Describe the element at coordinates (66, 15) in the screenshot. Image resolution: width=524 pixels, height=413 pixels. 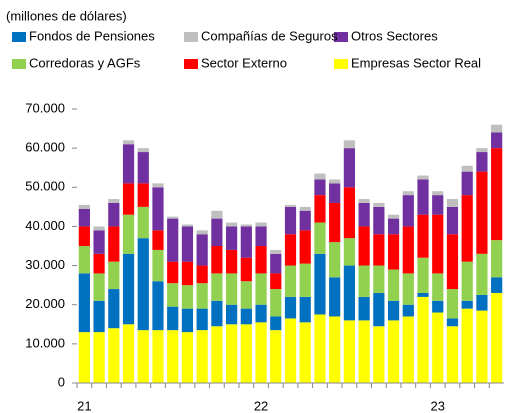
I see `chart-subtitle: (millones de dólares)` at that location.